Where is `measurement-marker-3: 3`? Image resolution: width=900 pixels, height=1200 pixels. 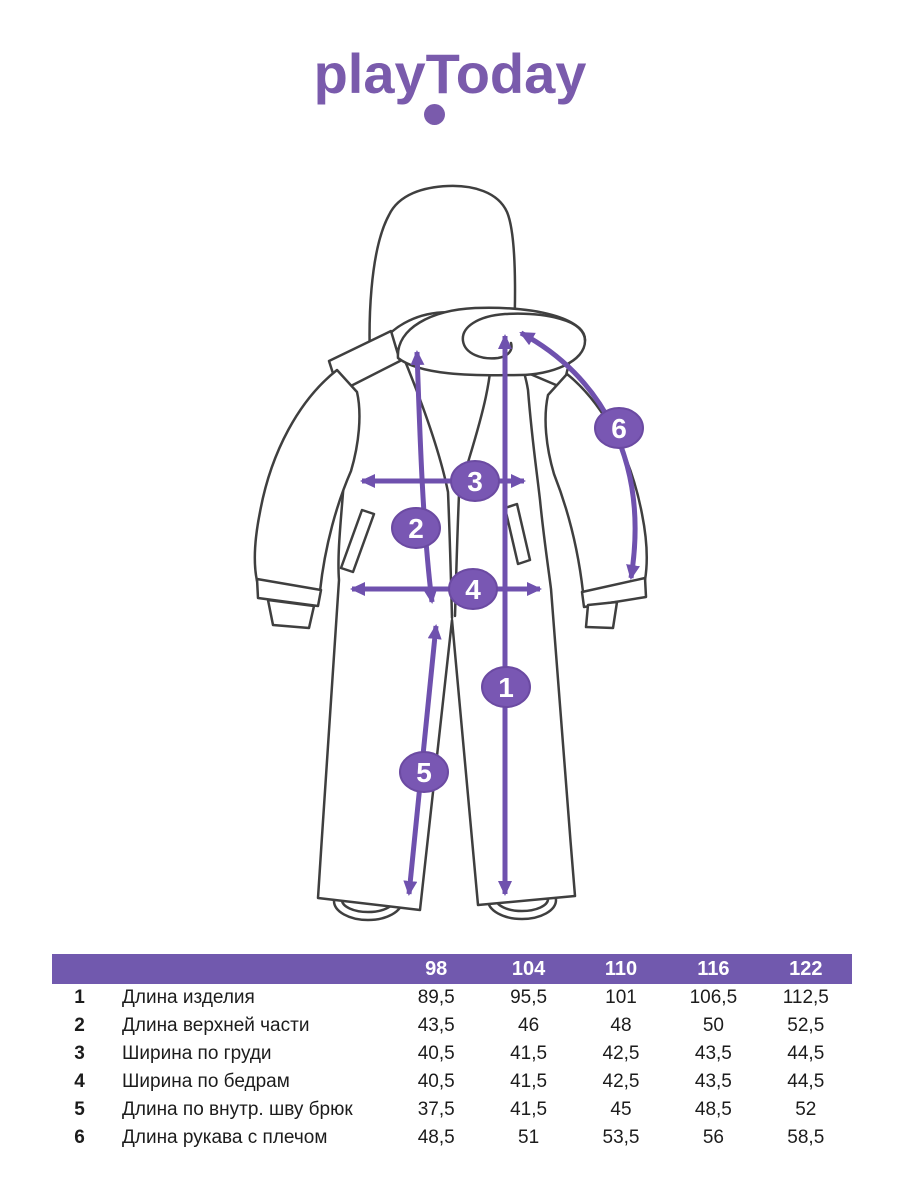
measurement-marker-3: 3 is located at coordinates (475, 481).